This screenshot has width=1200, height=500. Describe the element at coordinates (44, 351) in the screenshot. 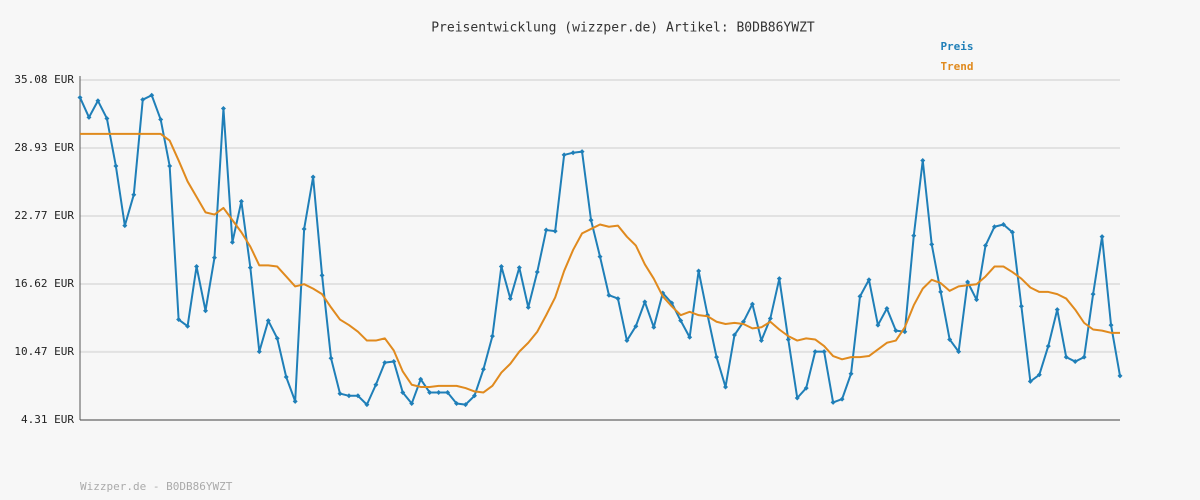

I see `y-tick-label: 10.47 EUR` at that location.